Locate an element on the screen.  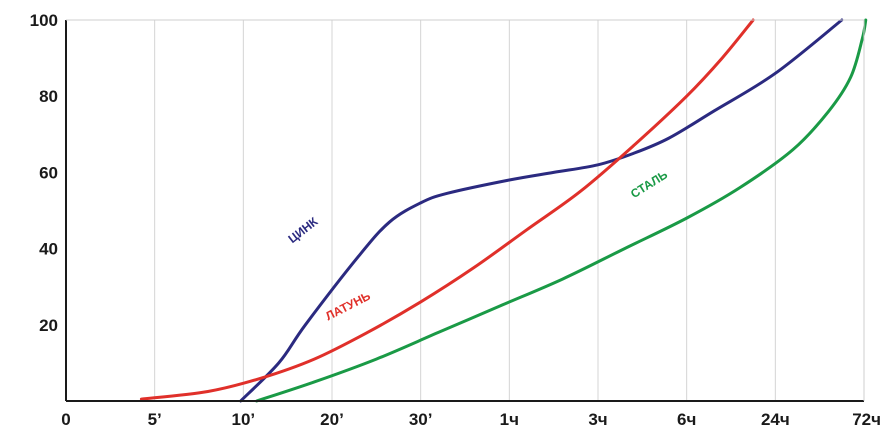
x-tick-label: 6ч is located at coordinates (686, 419).